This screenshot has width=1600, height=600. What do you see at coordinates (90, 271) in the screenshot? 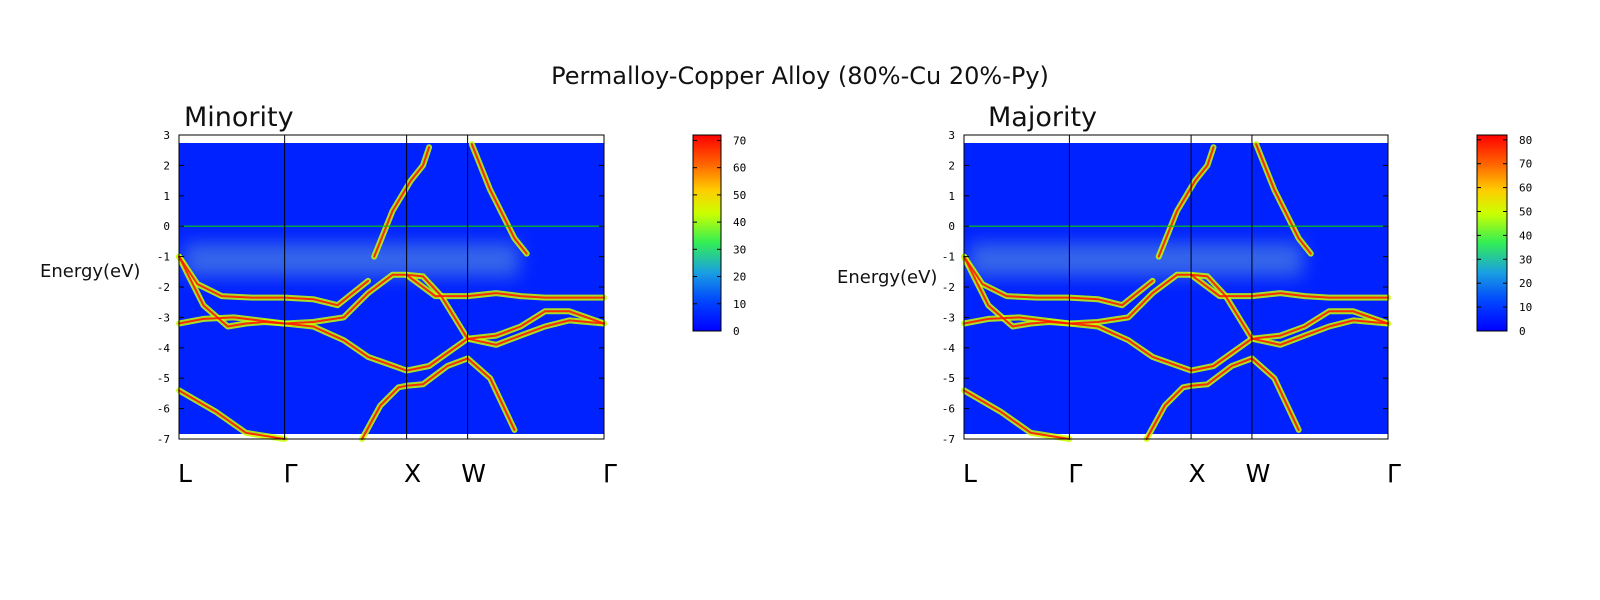
I see `y-axis-label-minority: Energy(eV)` at bounding box center [90, 271].